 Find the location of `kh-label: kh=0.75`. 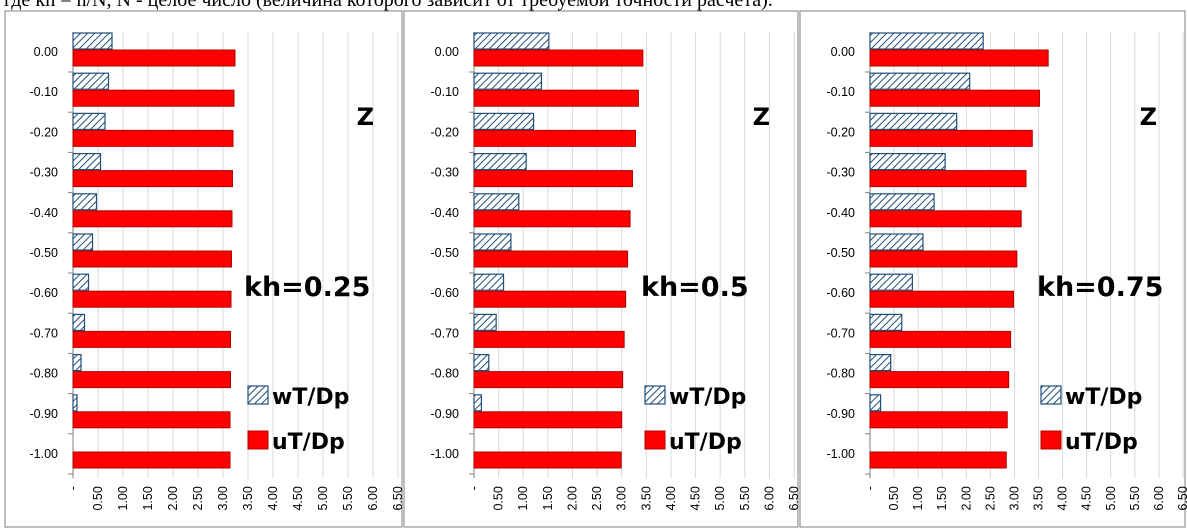

kh-label: kh=0.75 is located at coordinates (1100, 287).